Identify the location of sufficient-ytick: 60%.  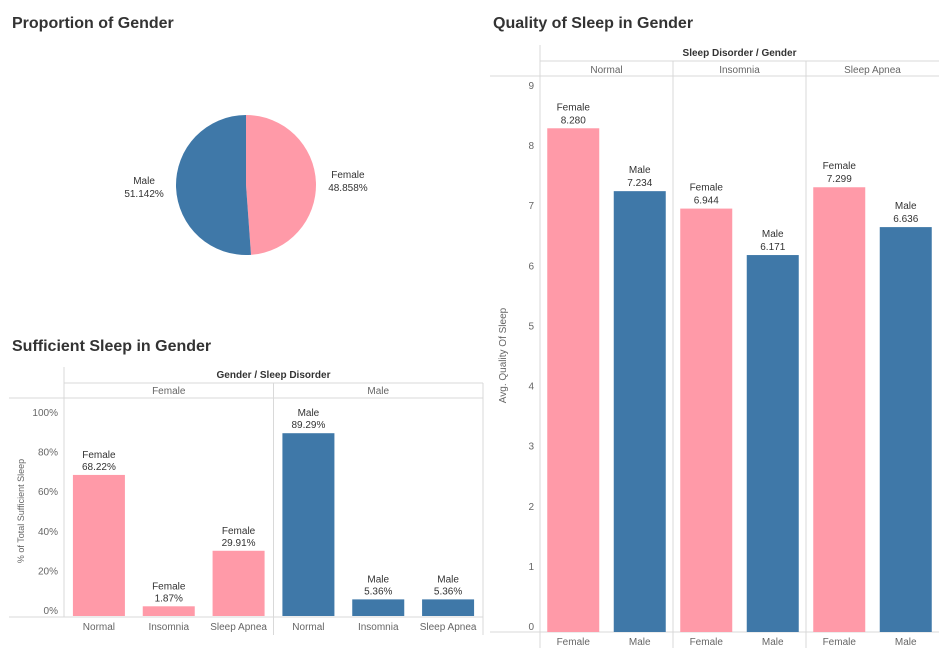
(48, 492).